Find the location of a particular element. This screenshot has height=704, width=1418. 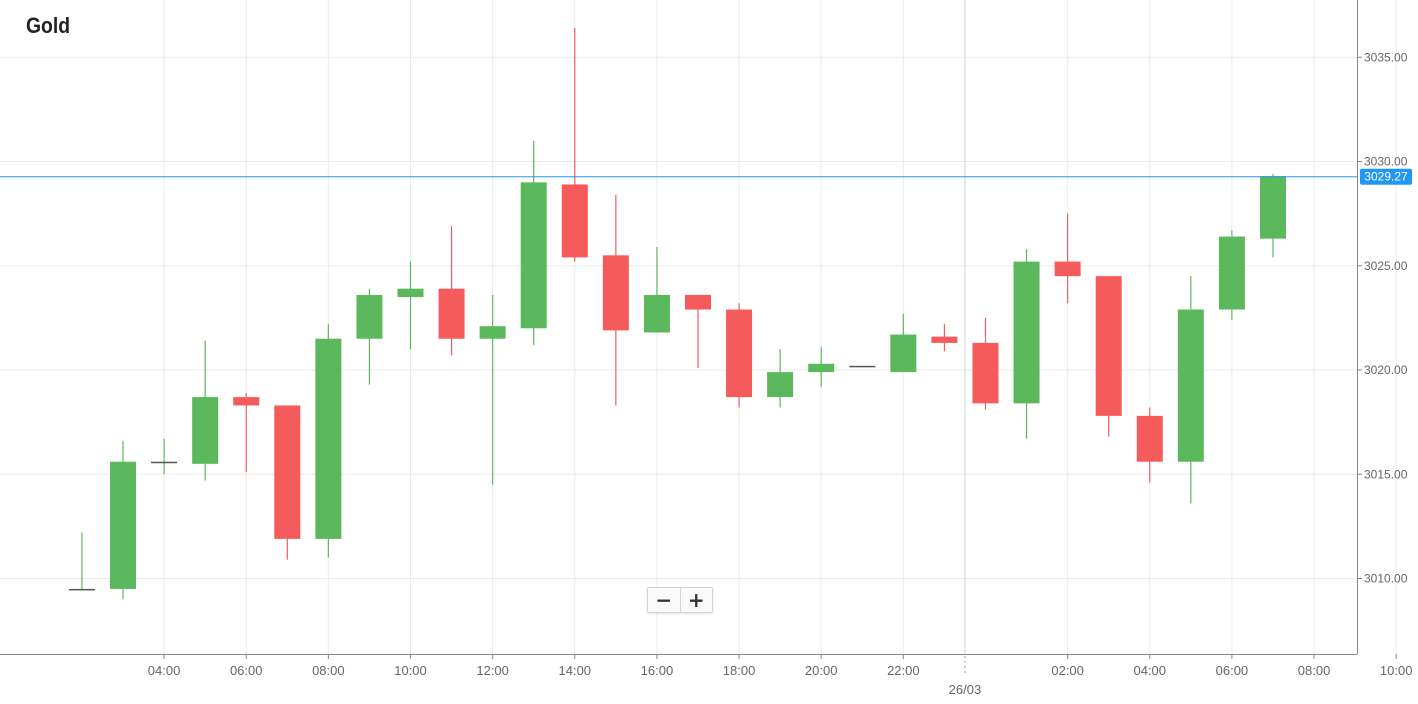

x-tick-label: 22:00 is located at coordinates (903, 670).